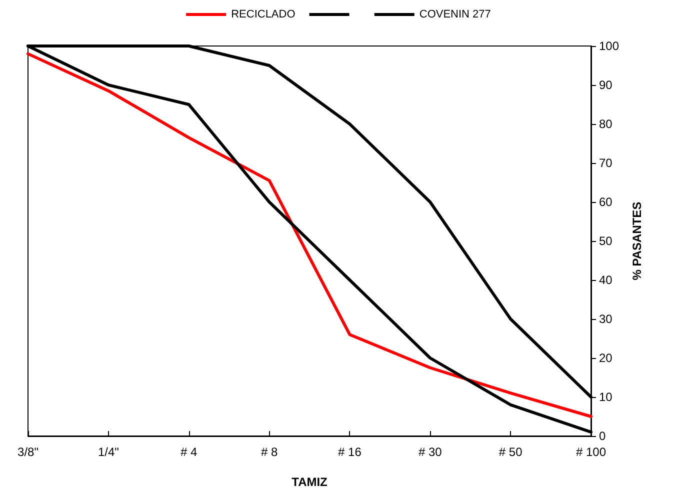 Image resolution: width=677 pixels, height=500 pixels. I want to click on x-tick-label: 1/4", so click(108, 452).